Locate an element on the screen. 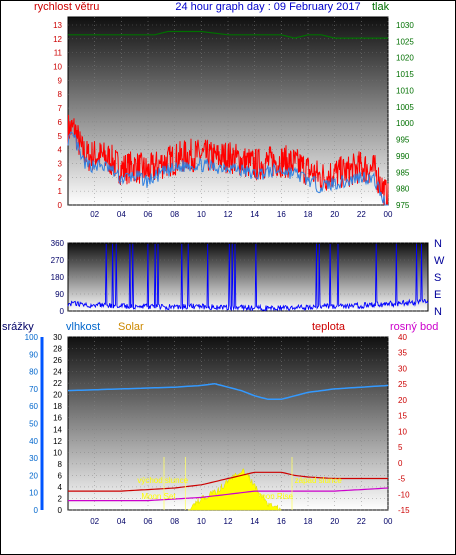  humidity-tick-label: 0 is located at coordinates (36, 510).